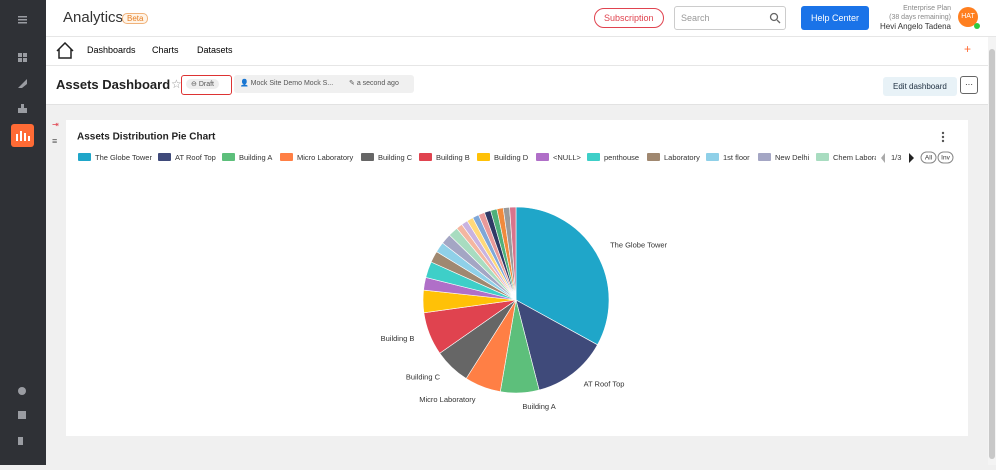 This screenshot has width=996, height=470. Describe the element at coordinates (123, 157) in the screenshot. I see `legend-label: The Globe Tower` at that location.